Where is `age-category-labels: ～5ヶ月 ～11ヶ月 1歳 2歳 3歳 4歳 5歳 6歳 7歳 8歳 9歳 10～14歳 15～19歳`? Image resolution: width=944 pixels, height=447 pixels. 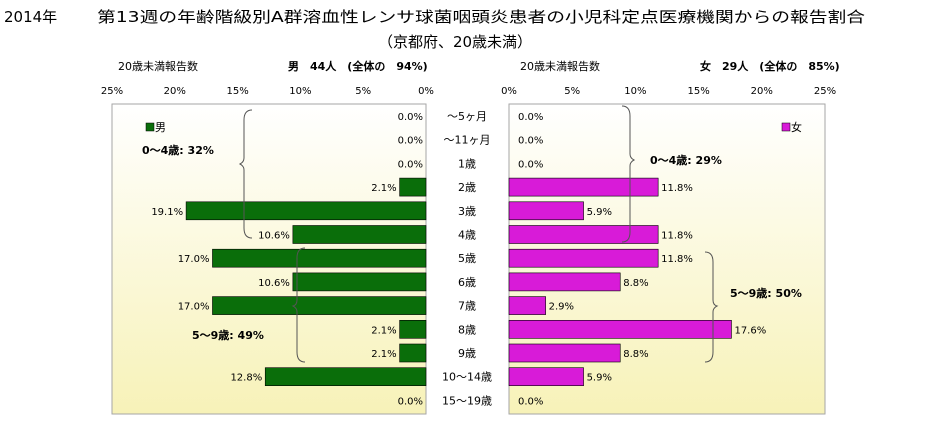 age-category-labels: ～5ヶ月 ～11ヶ月 1歳 2歳 3歳 4歳 5歳 6歳 7歳 8歳 9歳 10～14歳 15～19歳 is located at coordinates (467, 258).